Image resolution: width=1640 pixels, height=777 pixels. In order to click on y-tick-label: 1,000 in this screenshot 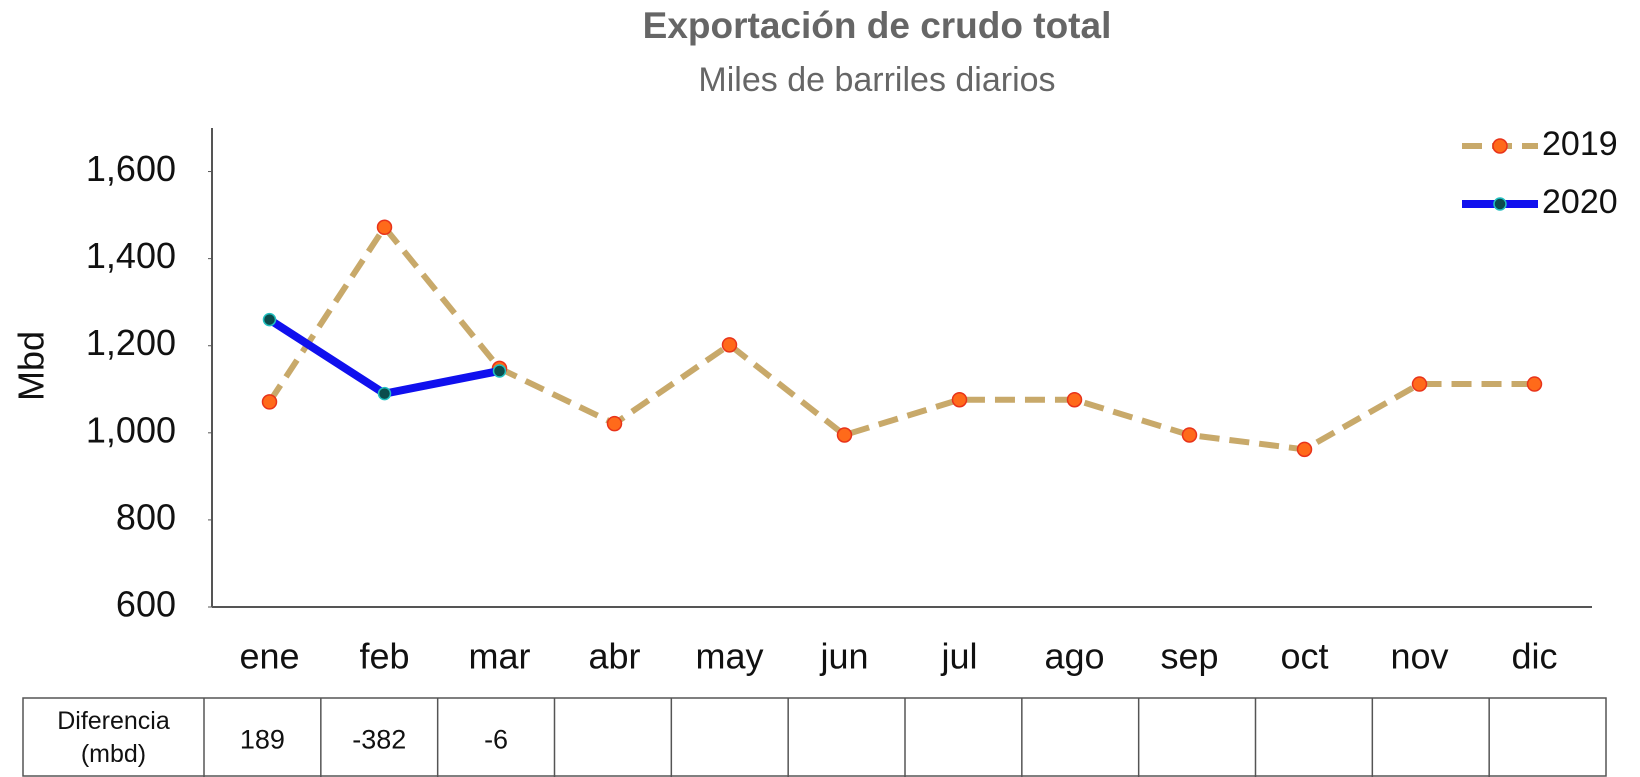, I will do `click(131, 429)`.